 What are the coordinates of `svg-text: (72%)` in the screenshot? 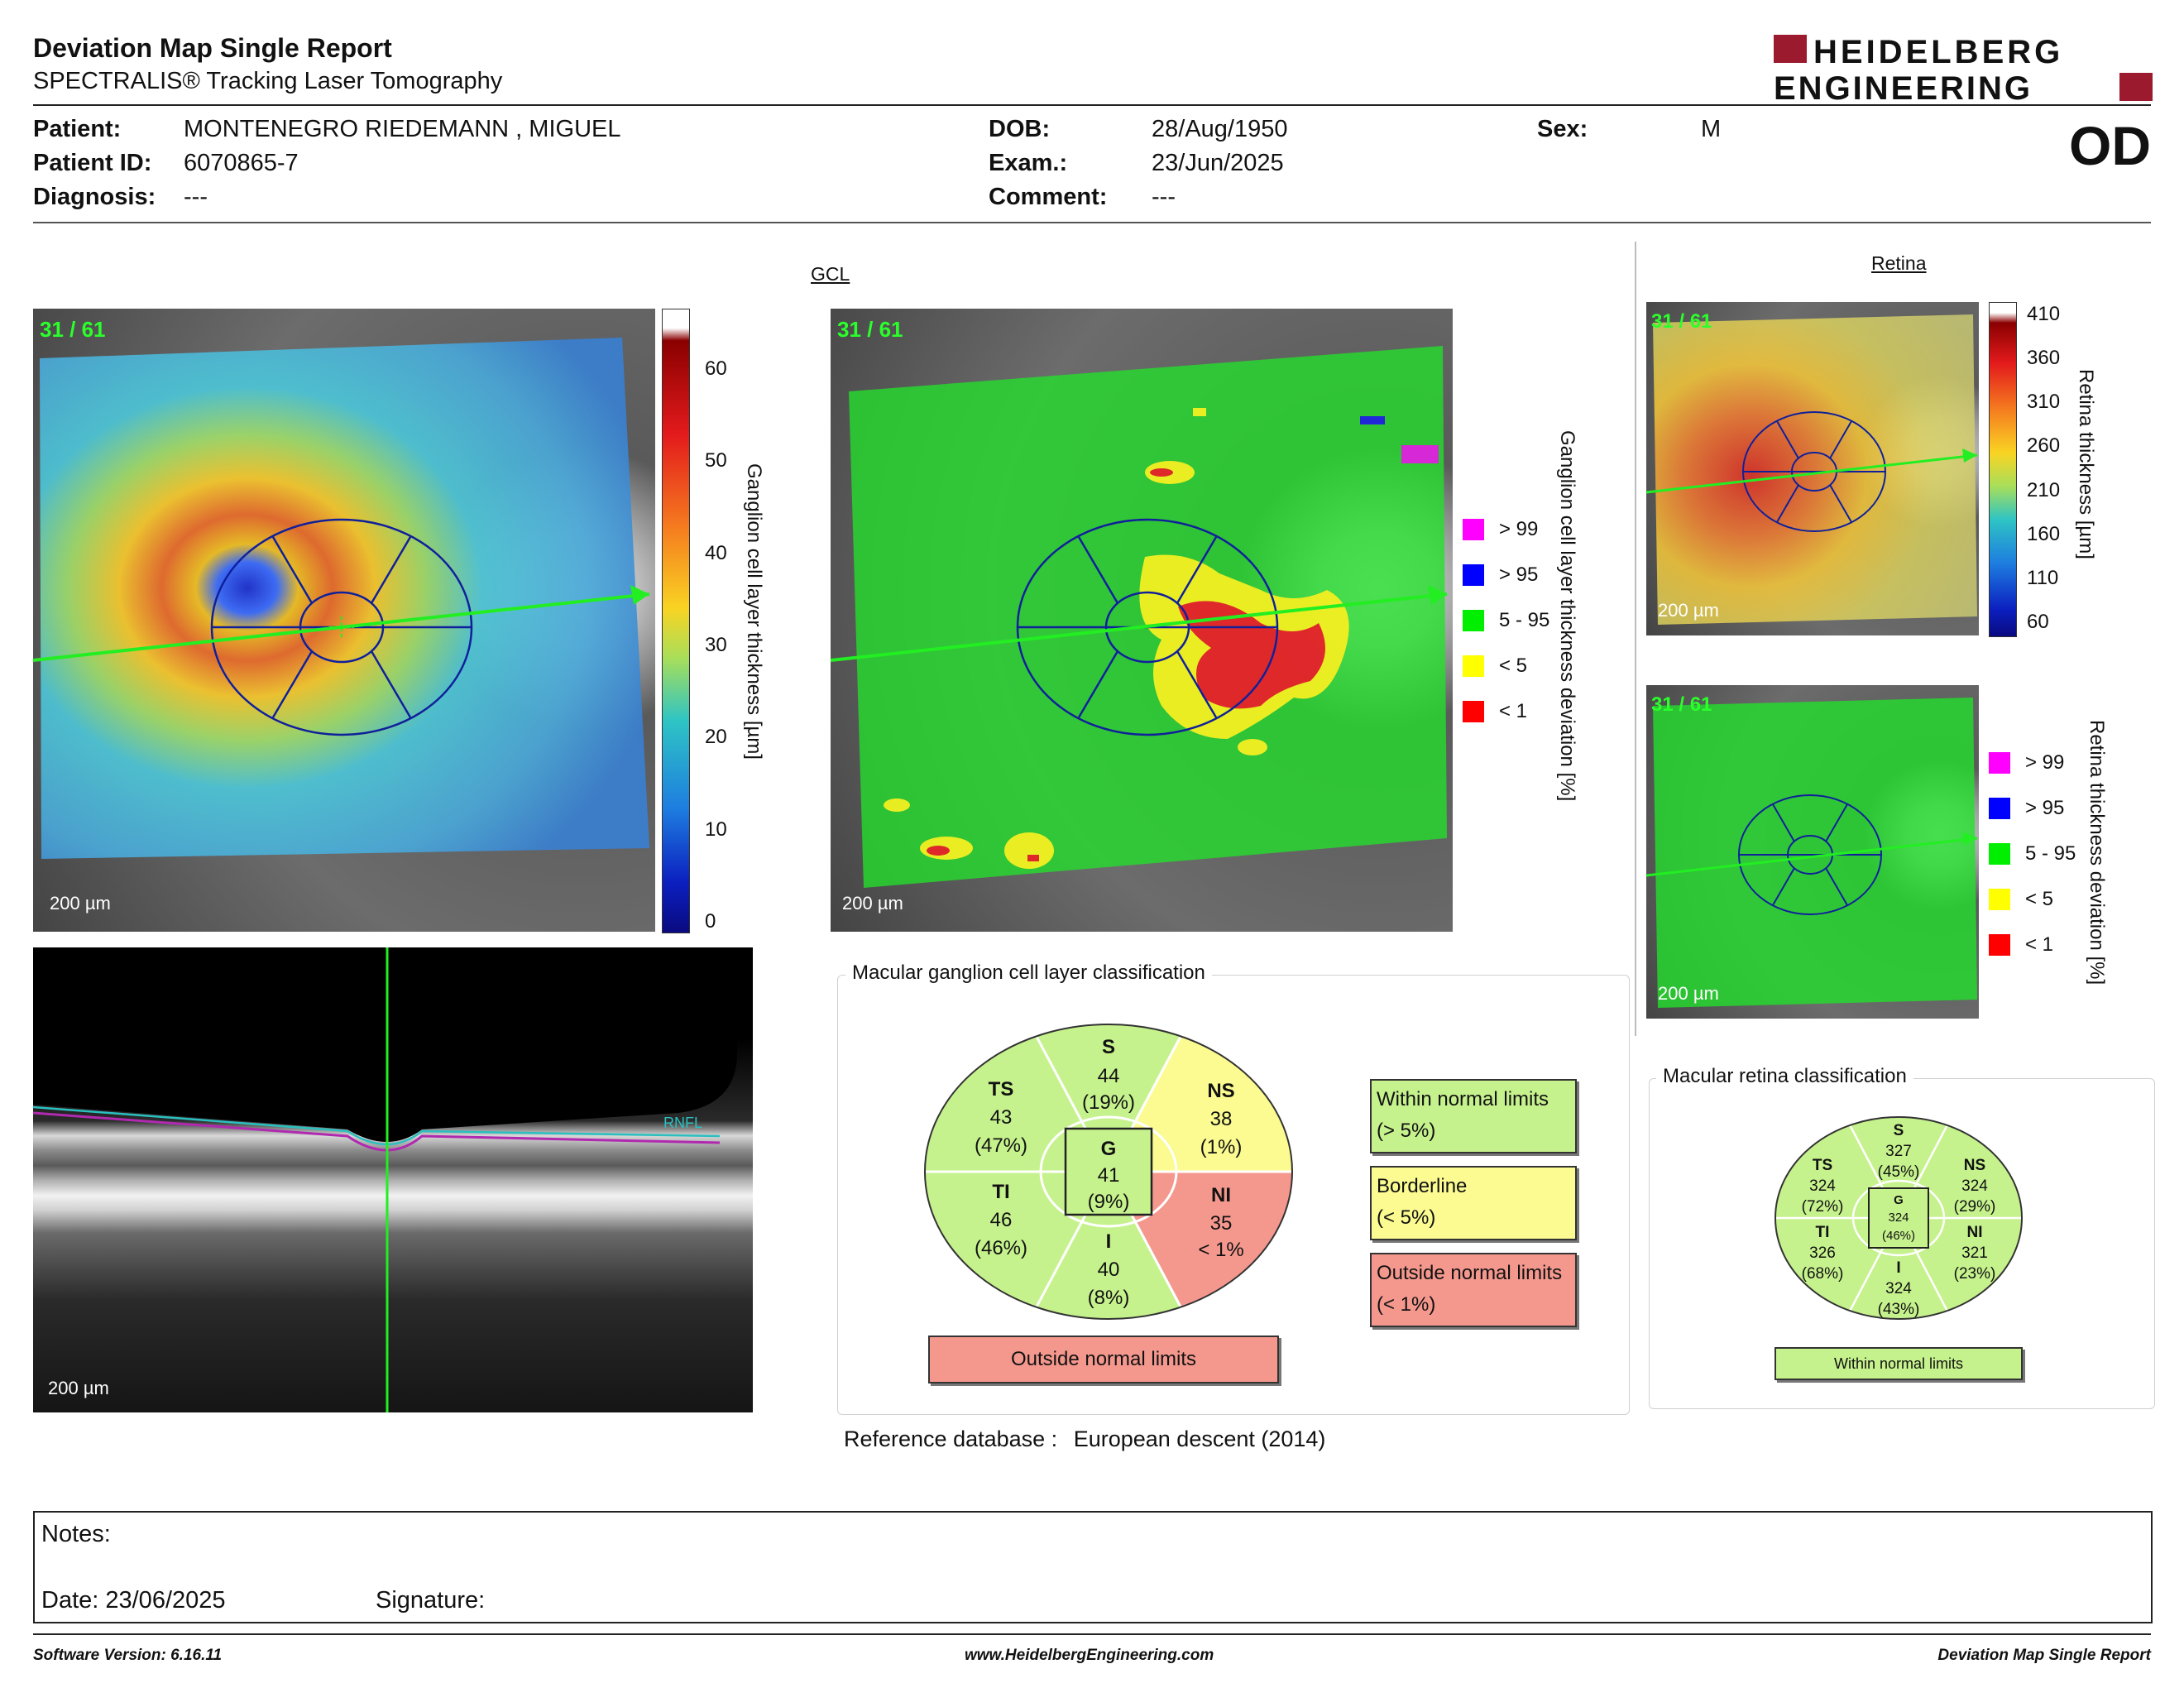 It's located at (1823, 1207).